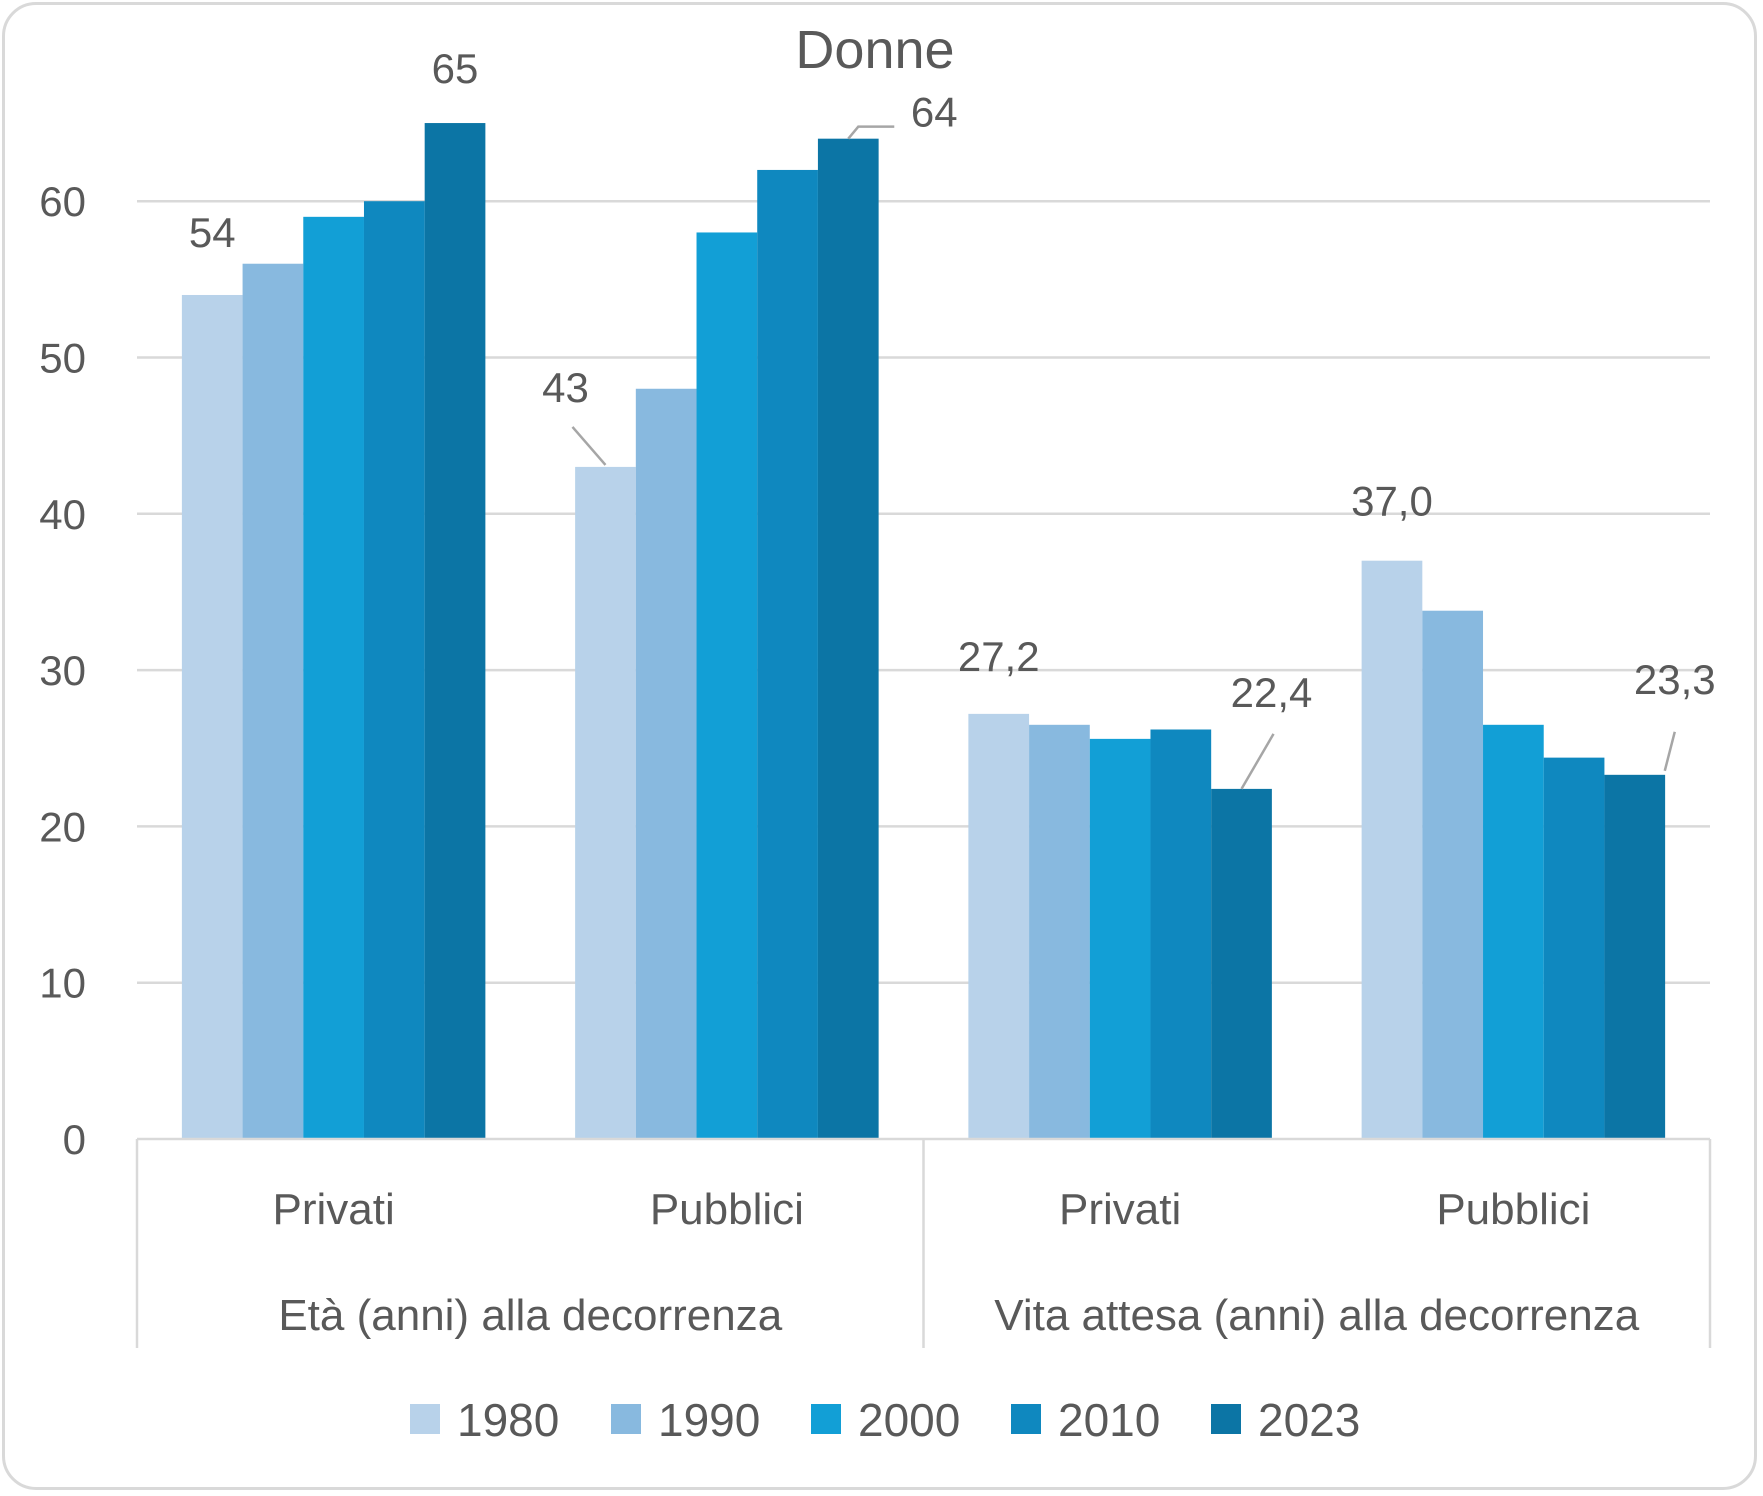 This screenshot has width=1763, height=1496. I want to click on y-tick-label: 20, so click(62, 826).